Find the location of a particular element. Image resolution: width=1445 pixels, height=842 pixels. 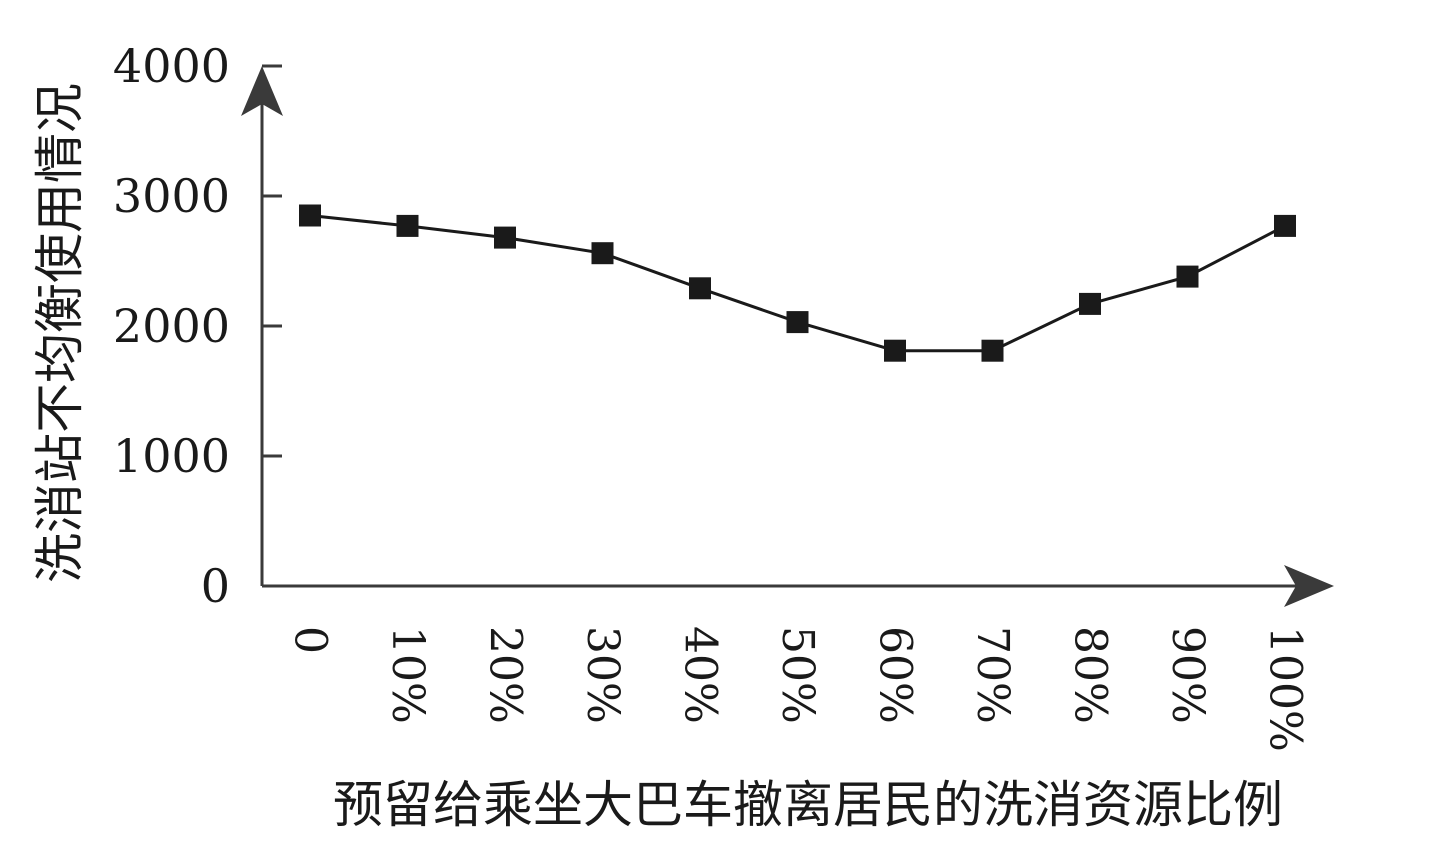

y-tick-label: 2000 is located at coordinates (171, 326).